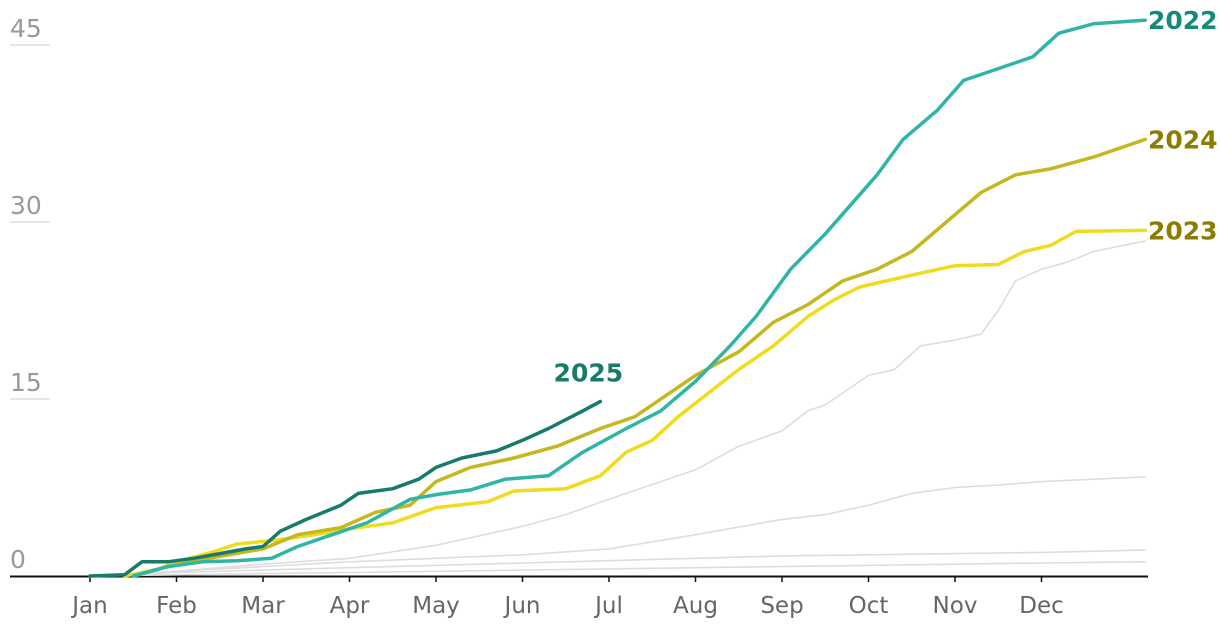  Describe the element at coordinates (579, 597) in the screenshot. I see `x-axis: Jan Feb Mar Apr May Jun Jul Aug Sep Oct Nov Dec` at that location.